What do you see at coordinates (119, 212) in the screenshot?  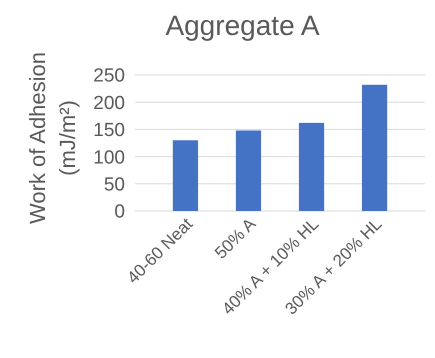 I see `y-tick-label: 0` at bounding box center [119, 212].